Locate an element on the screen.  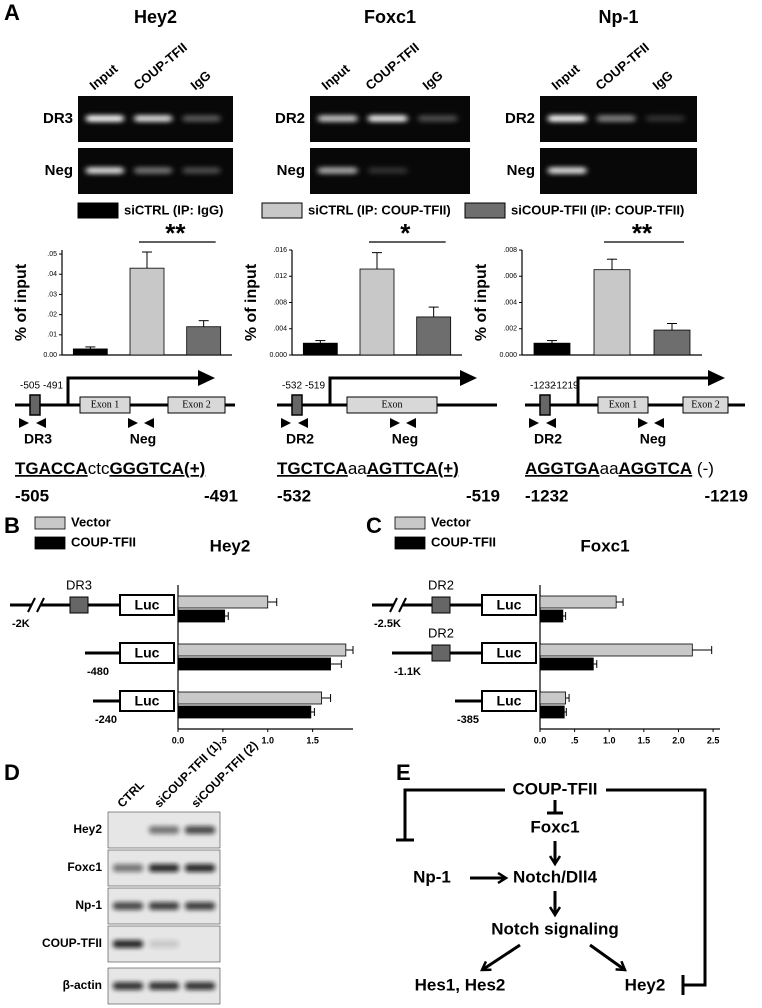
construct-label: -240 is located at coordinates (106, 720).